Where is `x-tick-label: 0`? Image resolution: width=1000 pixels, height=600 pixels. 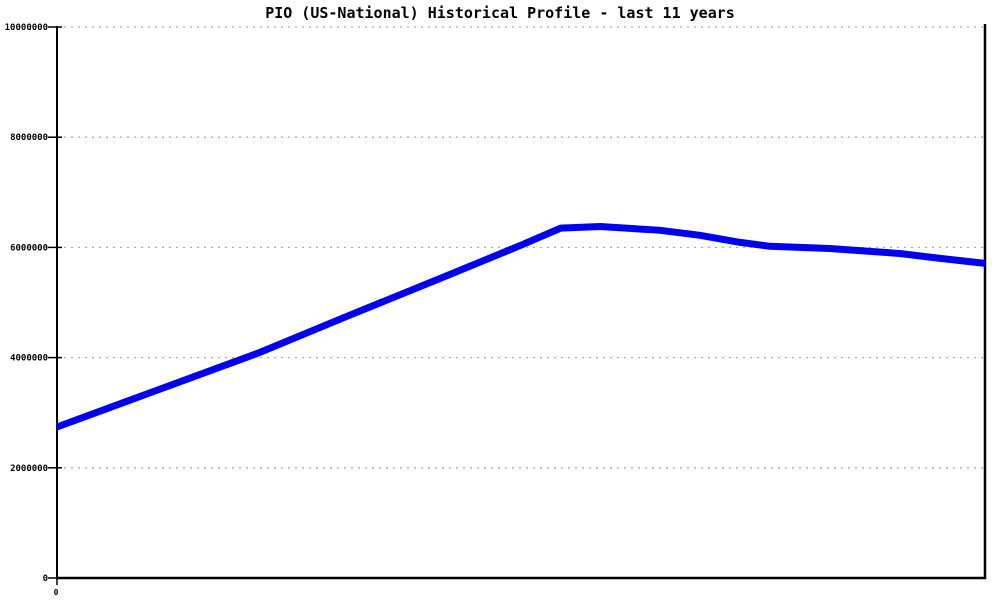
x-tick-label: 0 is located at coordinates (56, 592).